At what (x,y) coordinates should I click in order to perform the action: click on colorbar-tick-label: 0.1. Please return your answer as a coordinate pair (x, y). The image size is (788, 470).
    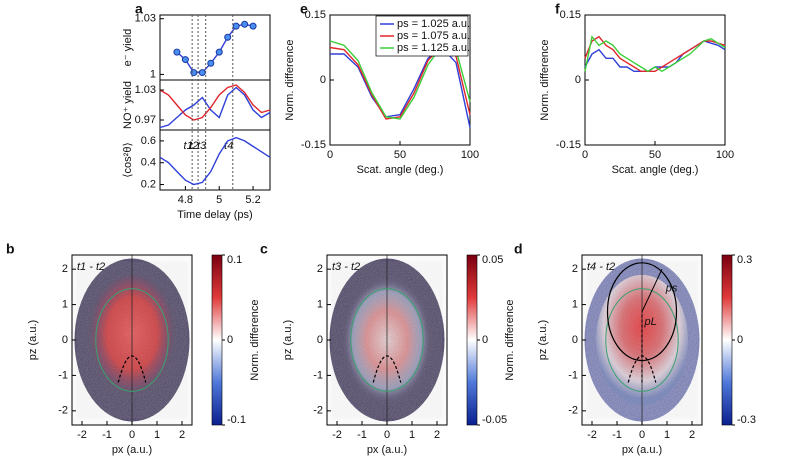
    Looking at the image, I should click on (234, 260).